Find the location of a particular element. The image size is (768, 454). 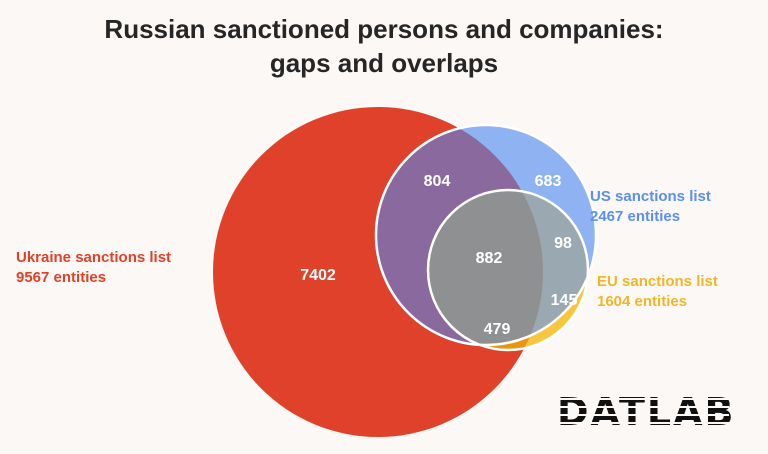

us-set-name: US sanctions list is located at coordinates (650, 196).